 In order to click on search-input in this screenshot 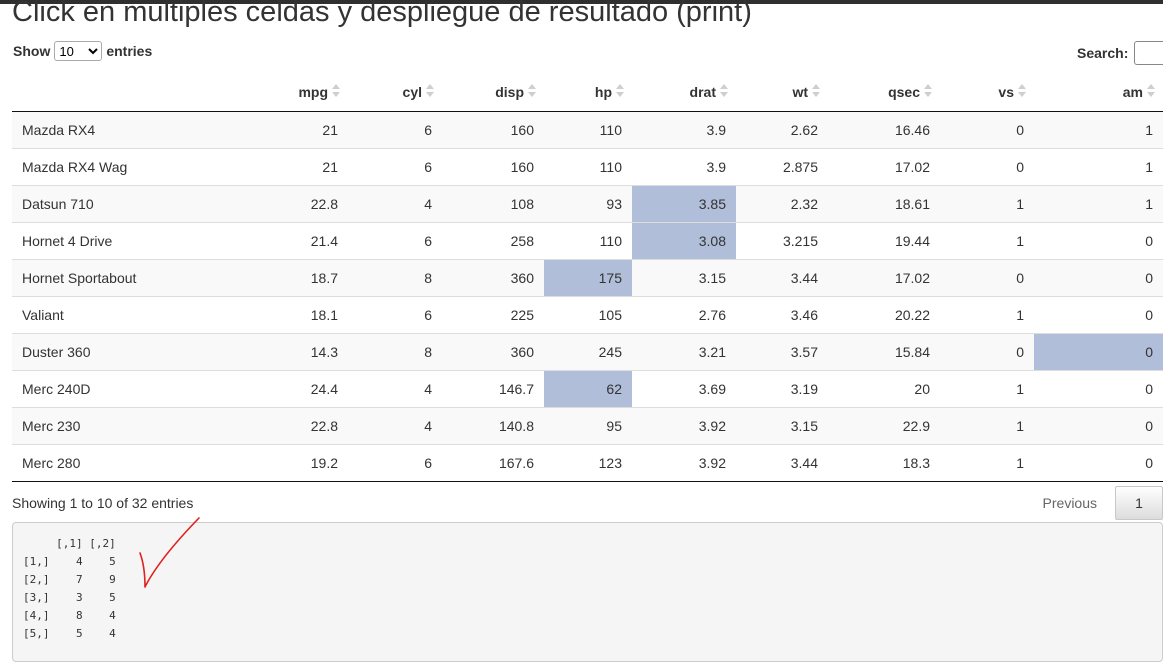, I will do `click(1148, 53)`.